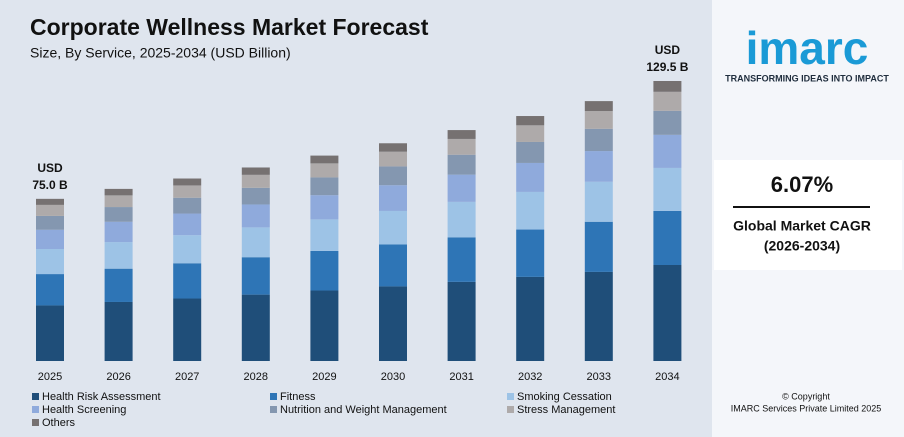 The height and width of the screenshot is (437, 904). I want to click on x-tick-label: 2029, so click(324, 377).